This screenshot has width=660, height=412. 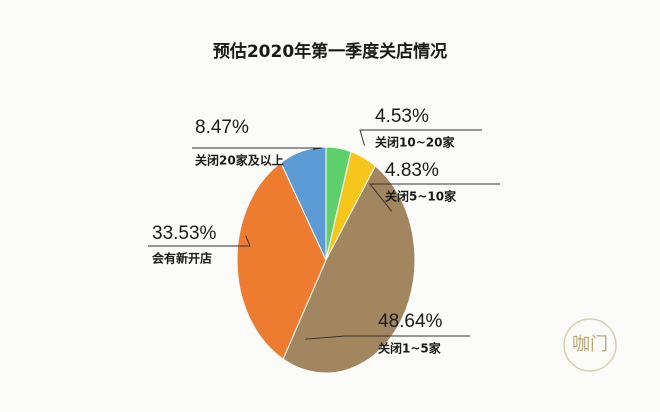 What do you see at coordinates (222, 127) in the screenshot?
I see `data-label: 8.47%` at bounding box center [222, 127].